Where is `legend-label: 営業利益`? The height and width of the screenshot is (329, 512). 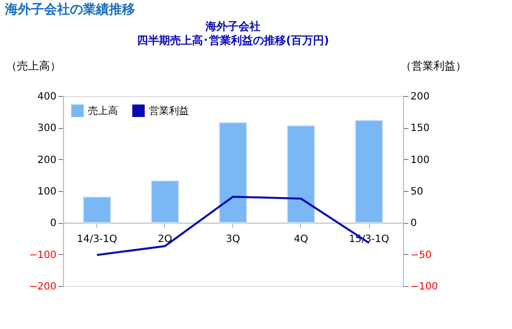 legend-label: 営業利益 is located at coordinates (169, 110).